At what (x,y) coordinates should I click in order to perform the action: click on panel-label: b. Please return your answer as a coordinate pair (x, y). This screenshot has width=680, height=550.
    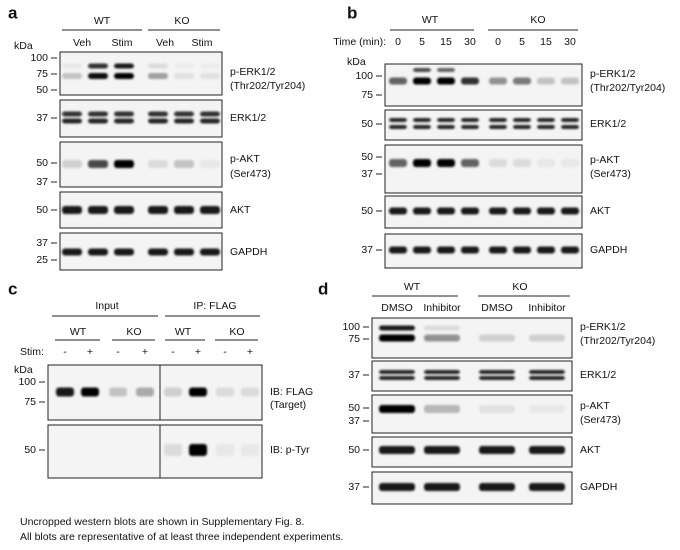
    Looking at the image, I should click on (352, 12).